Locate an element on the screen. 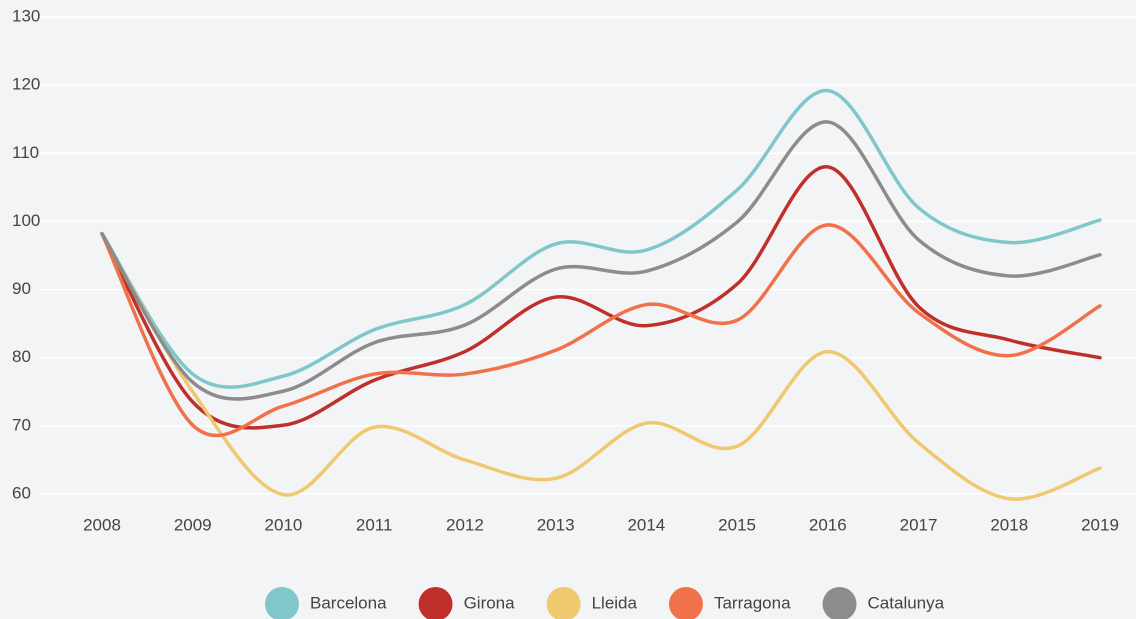 The width and height of the screenshot is (1136, 619). y-tick-label: 120 is located at coordinates (26, 84).